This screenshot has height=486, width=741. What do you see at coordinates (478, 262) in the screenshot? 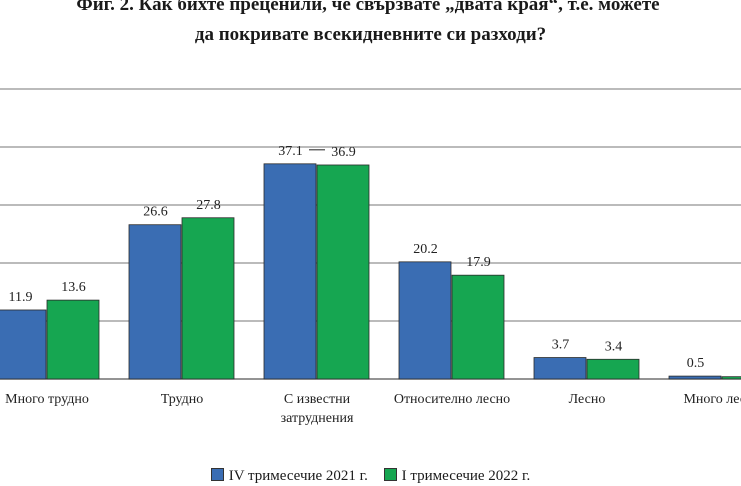
I see `data-label: 17.9` at bounding box center [478, 262].